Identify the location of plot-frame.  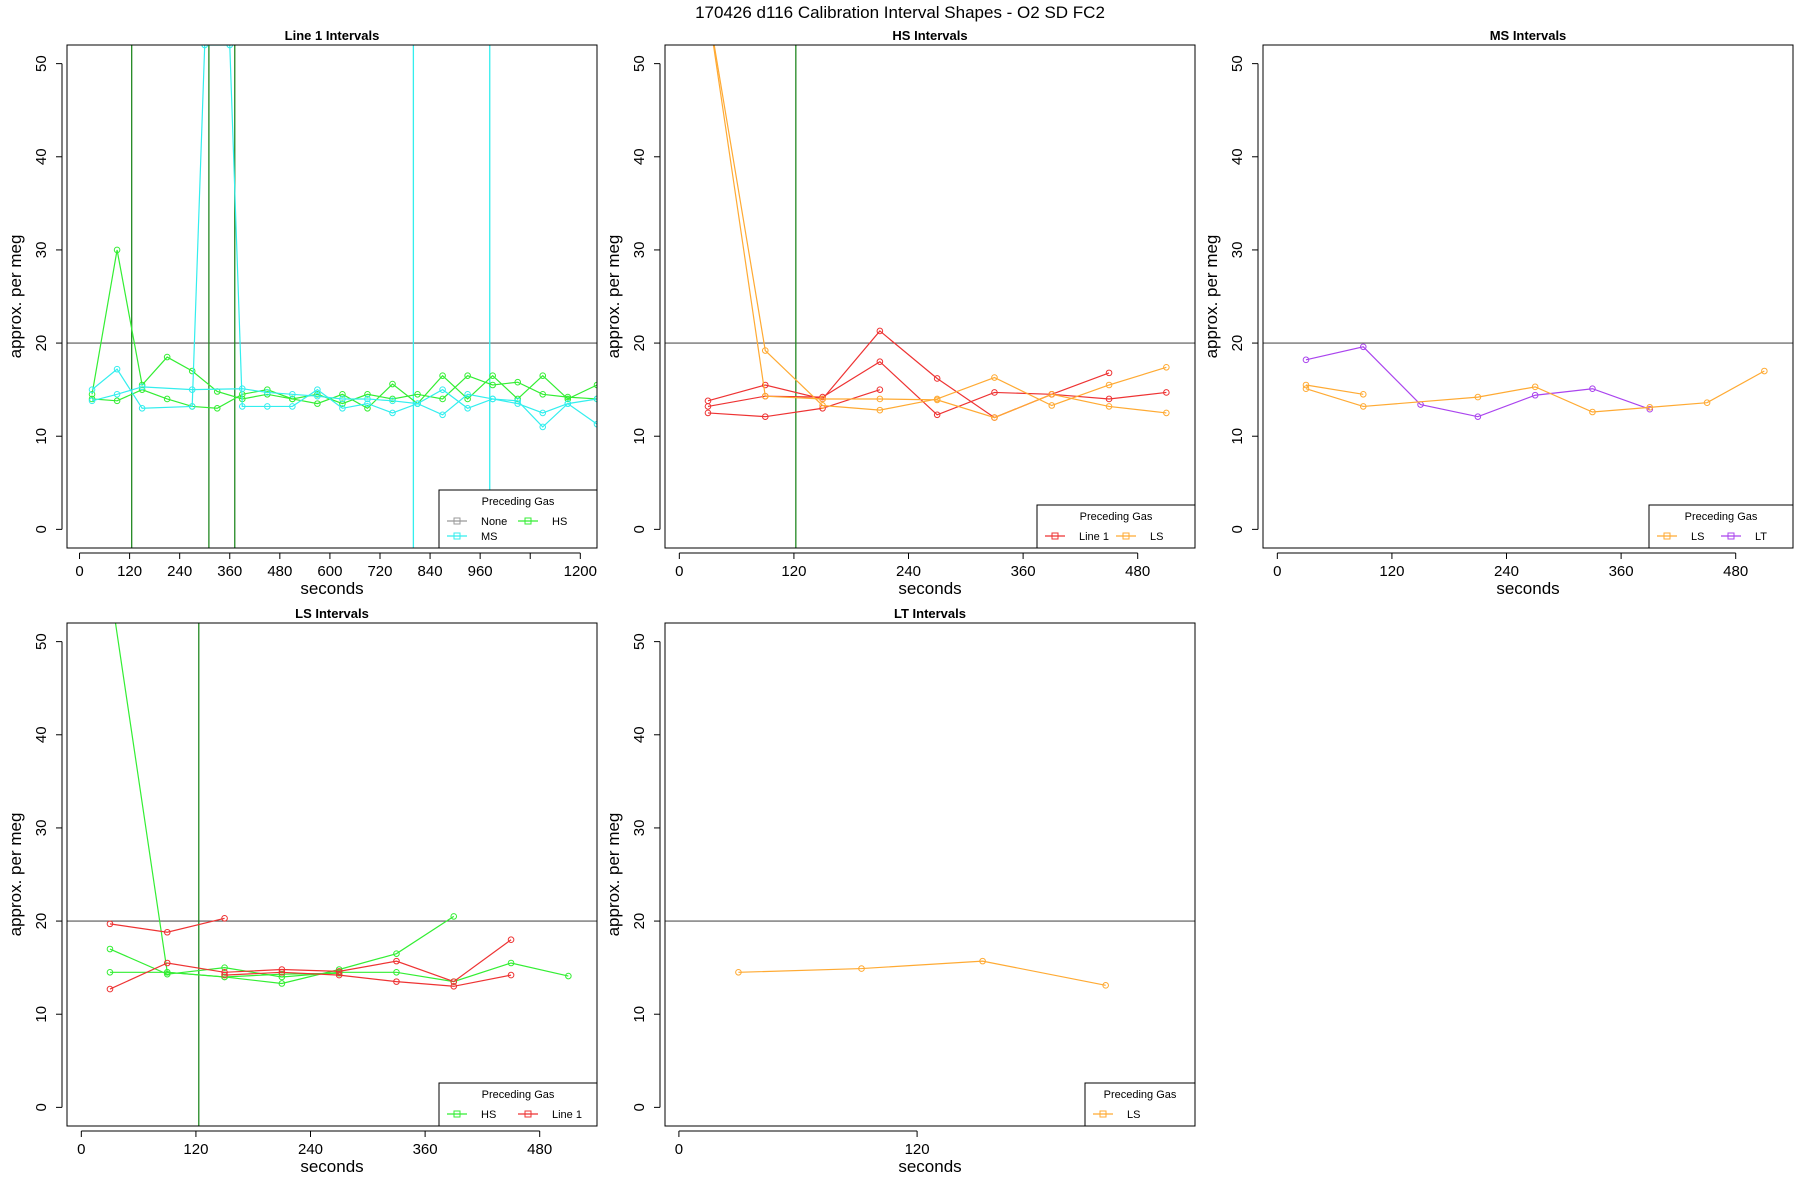
(332, 874).